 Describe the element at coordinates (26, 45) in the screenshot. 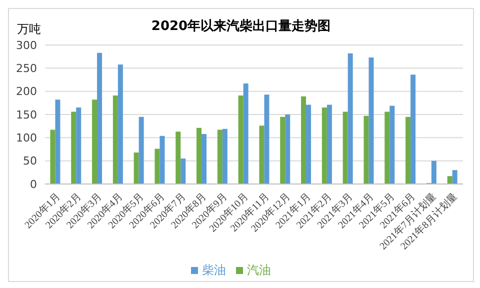

I see `y-tick-label: 300` at that location.